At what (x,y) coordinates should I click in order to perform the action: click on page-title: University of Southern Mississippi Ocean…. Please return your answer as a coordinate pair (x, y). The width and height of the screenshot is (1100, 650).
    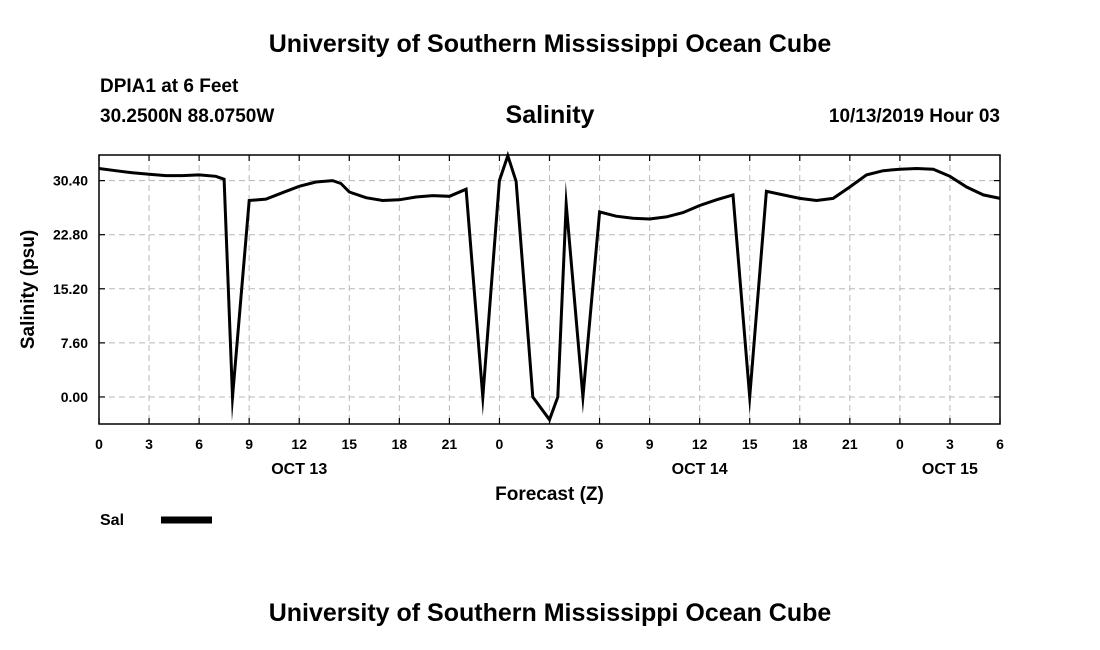
    Looking at the image, I should click on (550, 44).